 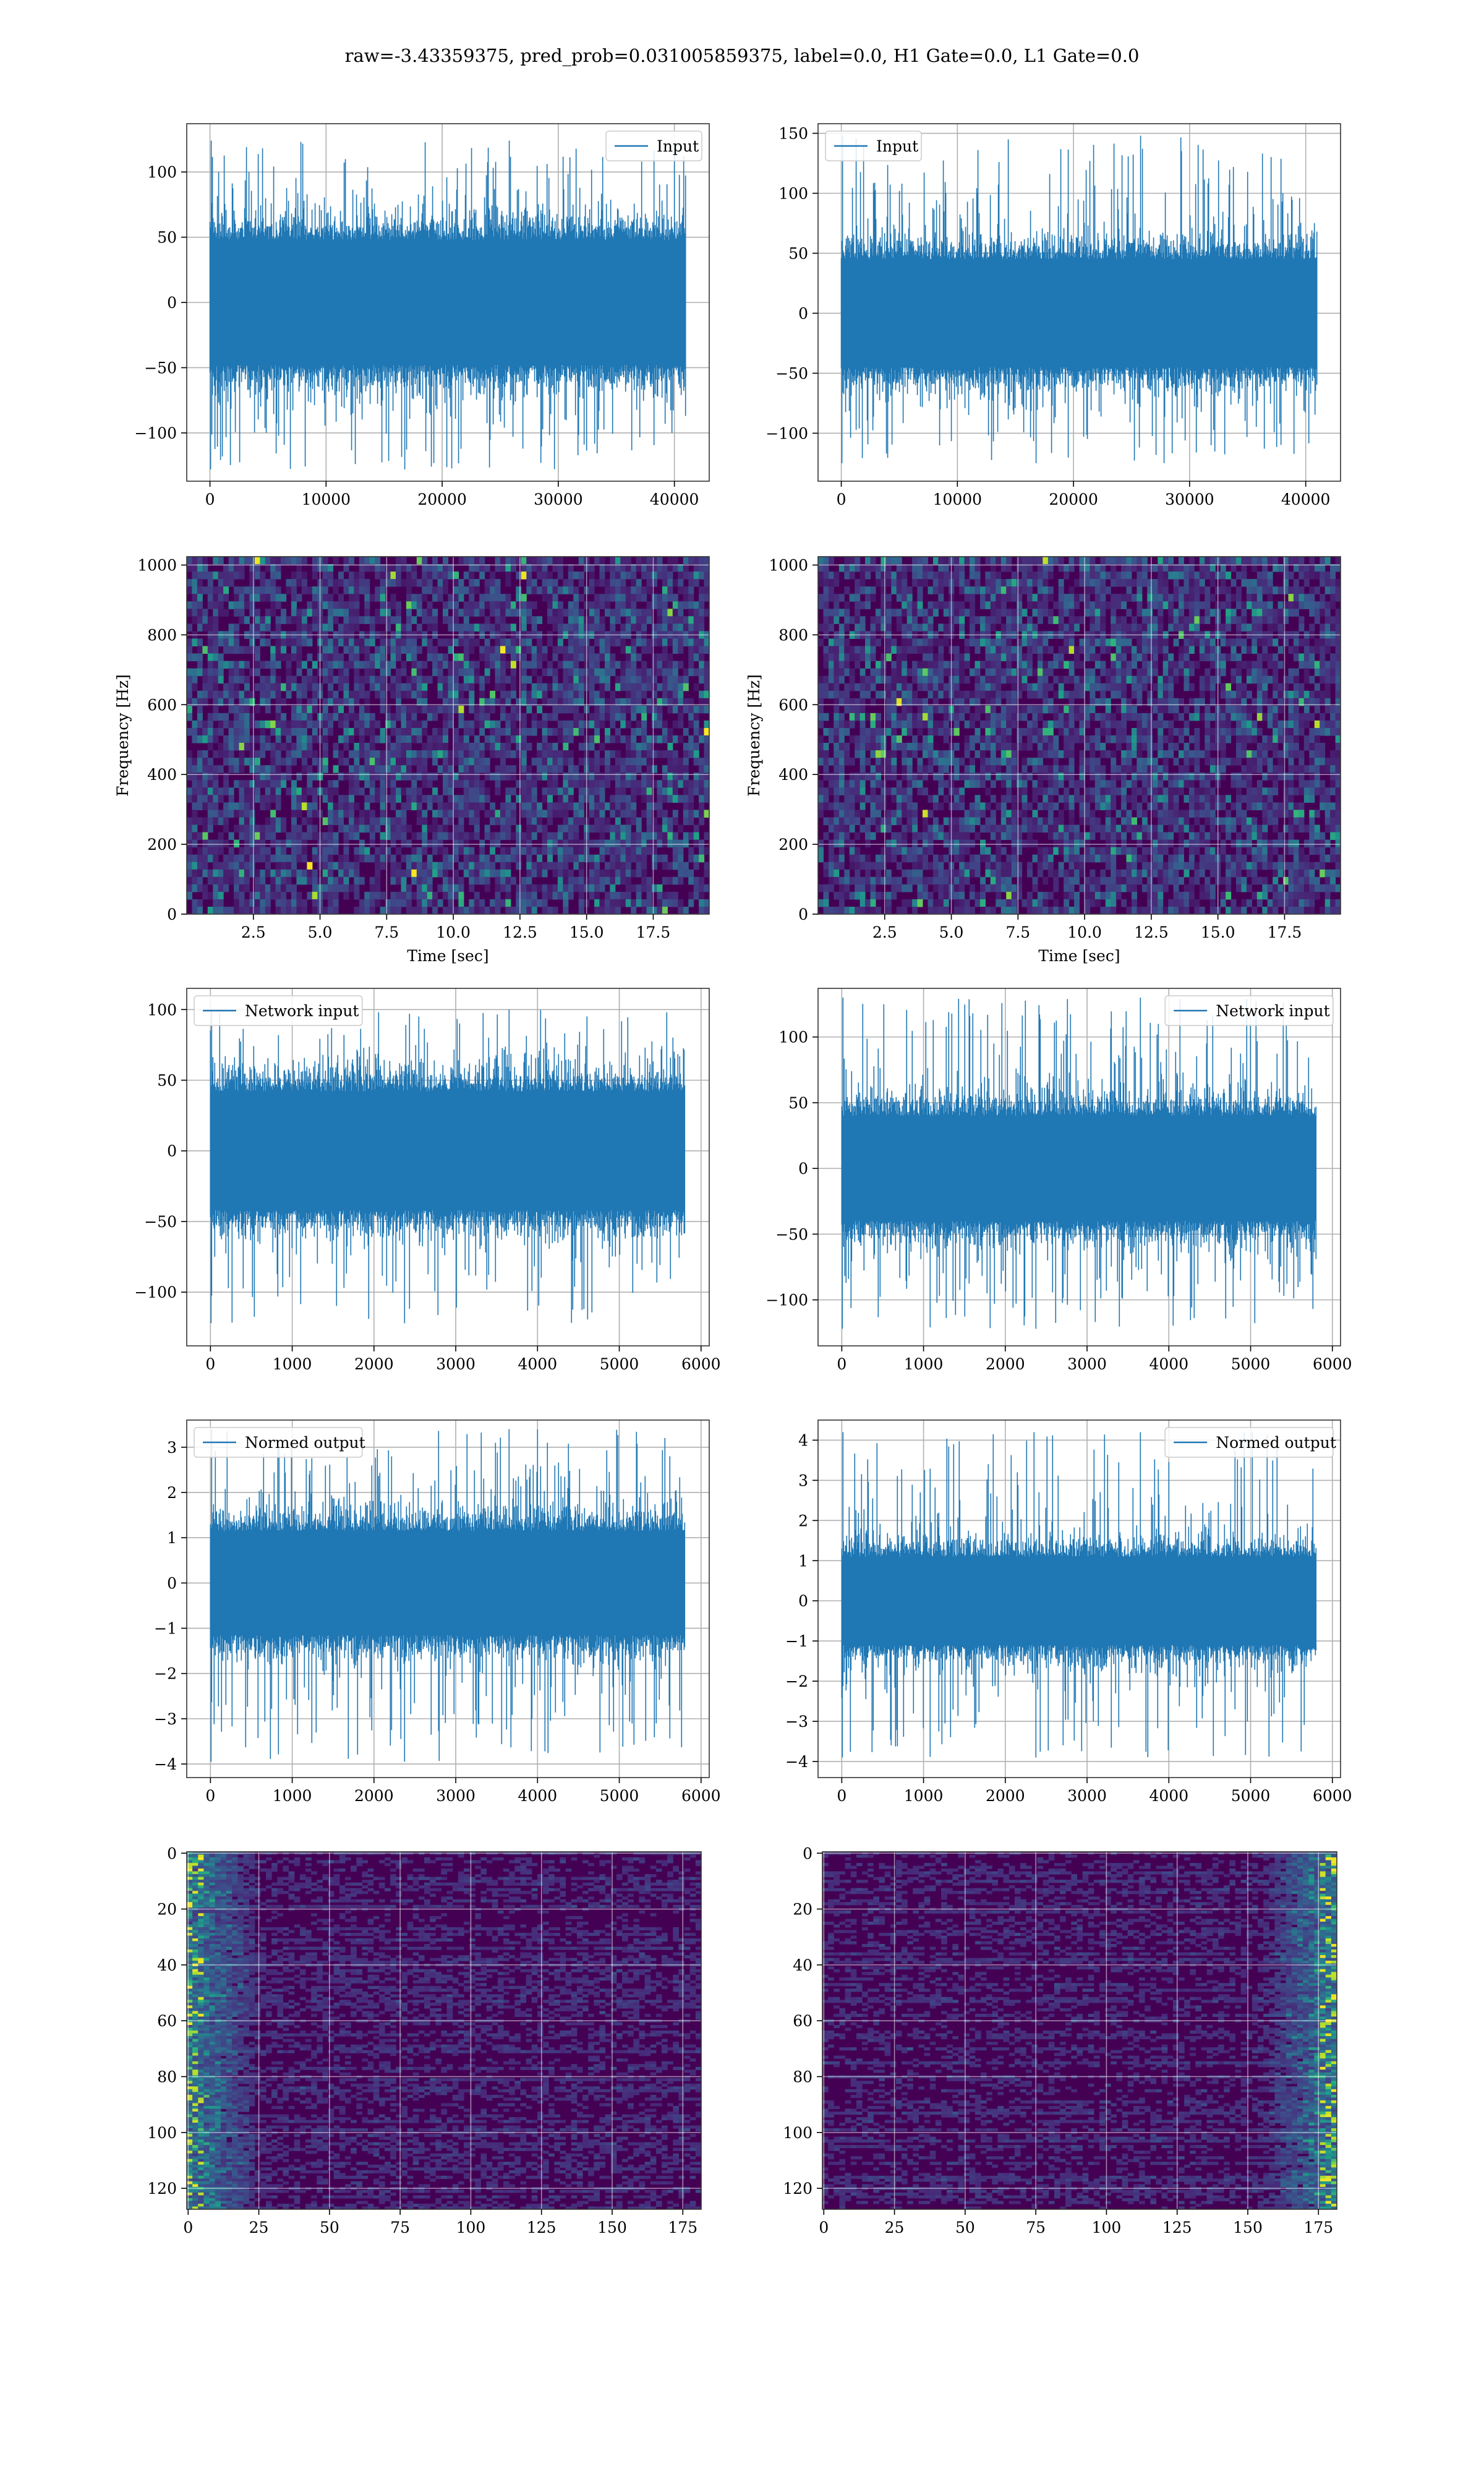 What do you see at coordinates (796, 1641) in the screenshot?
I see `l1-normed-output-ytick-label-3: −1` at bounding box center [796, 1641].